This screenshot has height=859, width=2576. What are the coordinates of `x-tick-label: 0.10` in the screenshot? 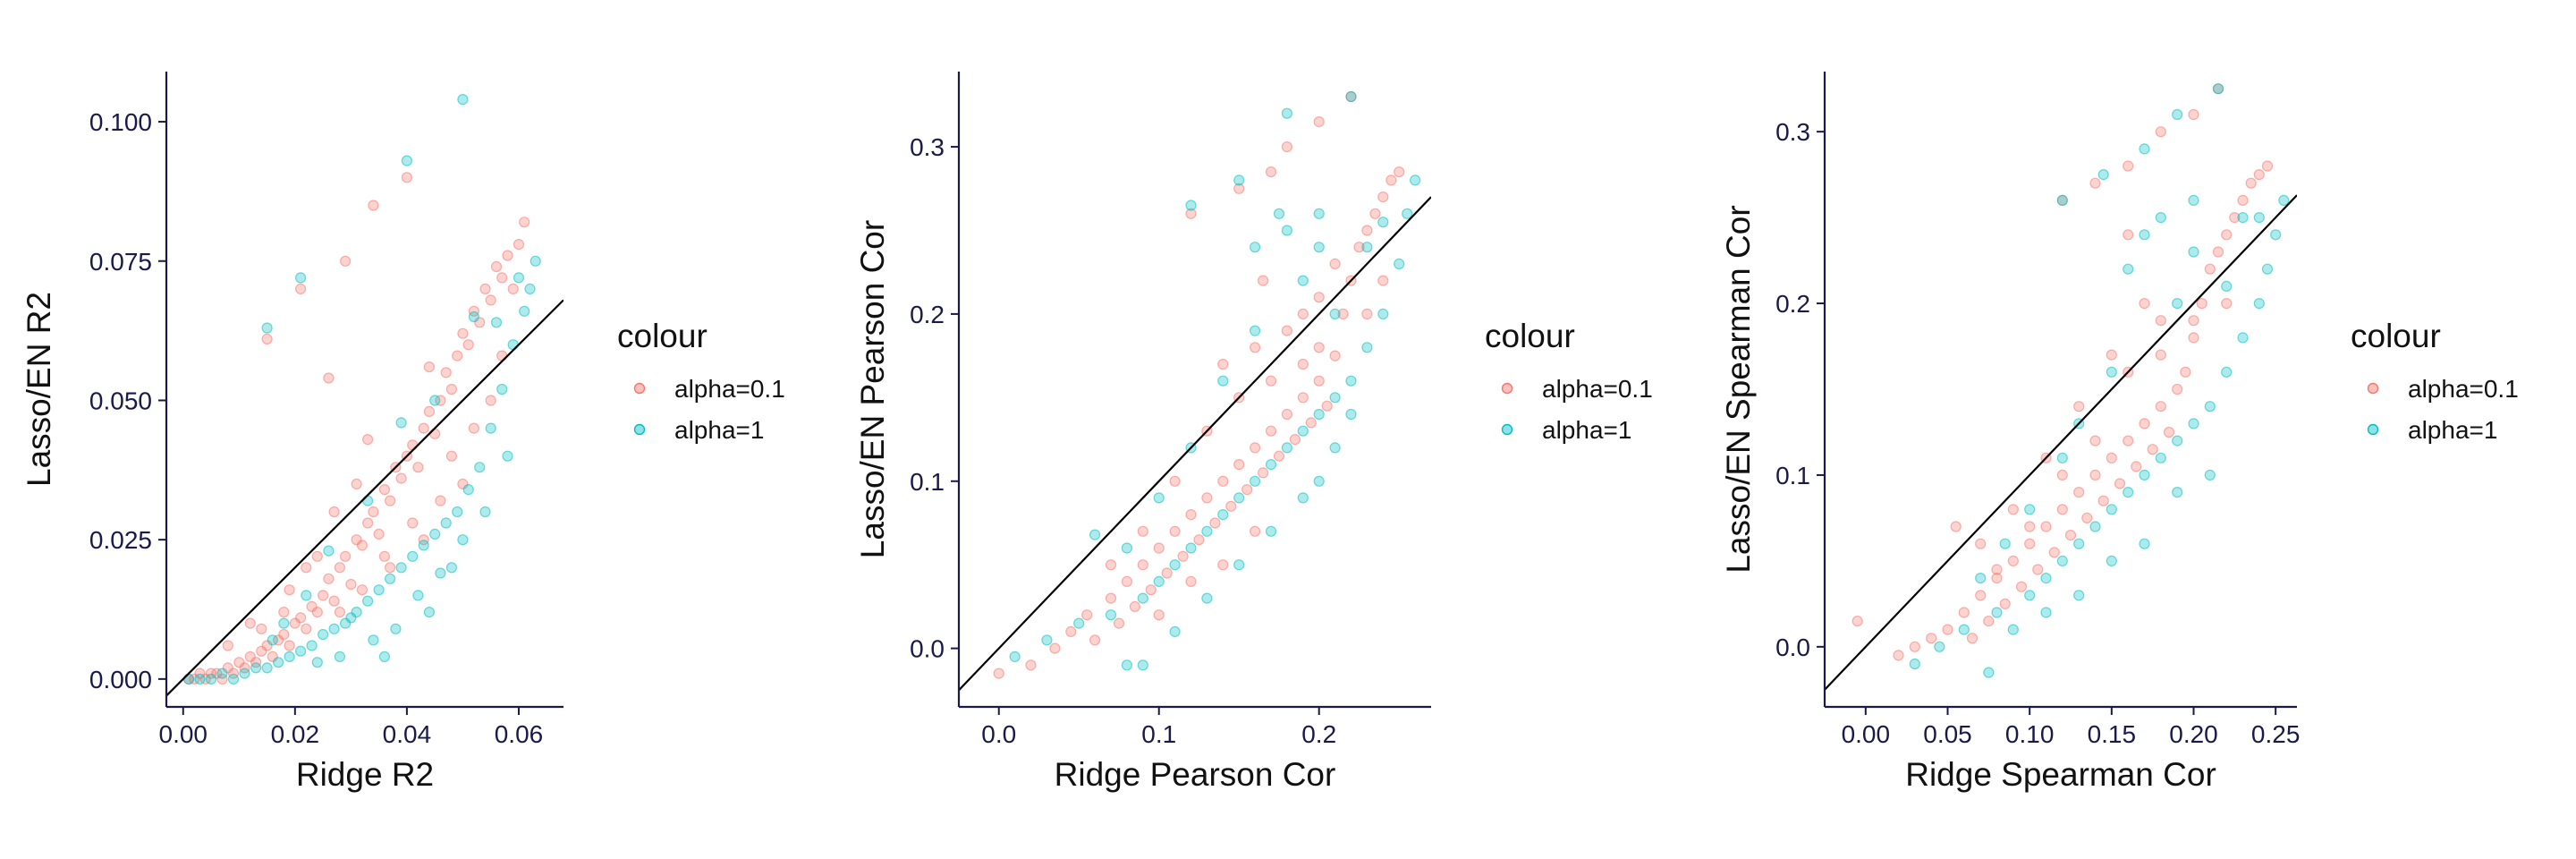 It's located at (2030, 734).